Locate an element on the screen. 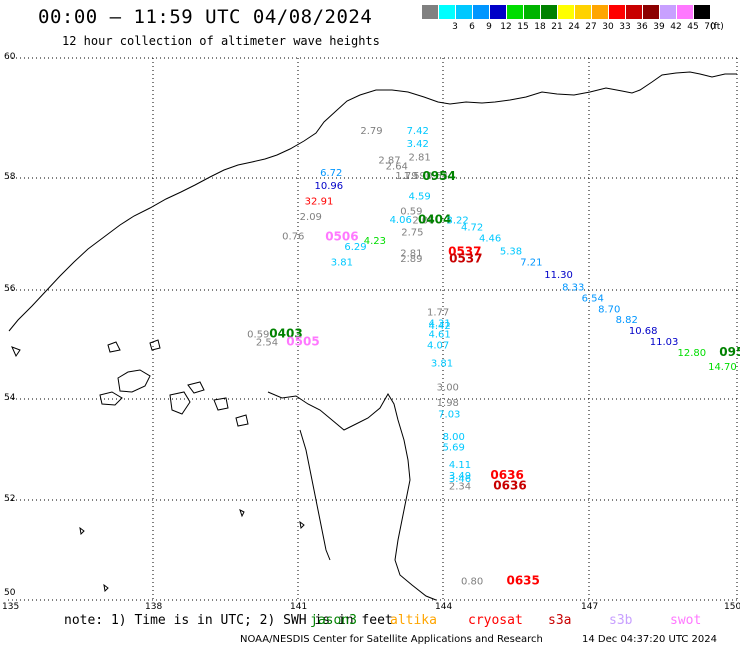 The image size is (740, 650). wave-height-value: 2.54 is located at coordinates (267, 343).